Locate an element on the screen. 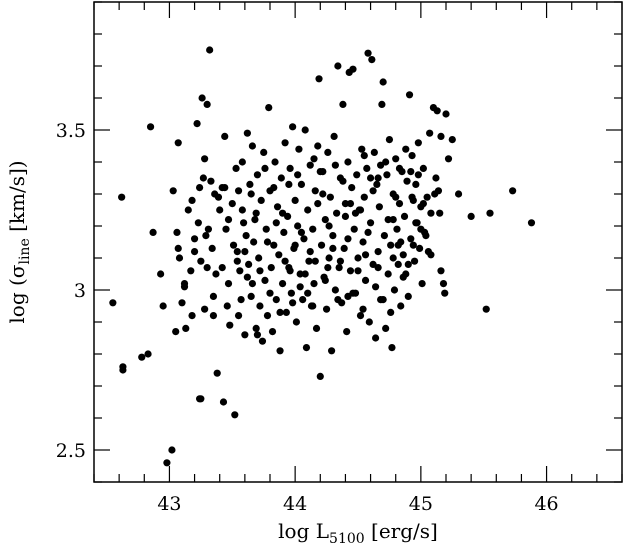 This screenshot has height=550, width=636. x-tick-label: 44 is located at coordinates (295, 504).